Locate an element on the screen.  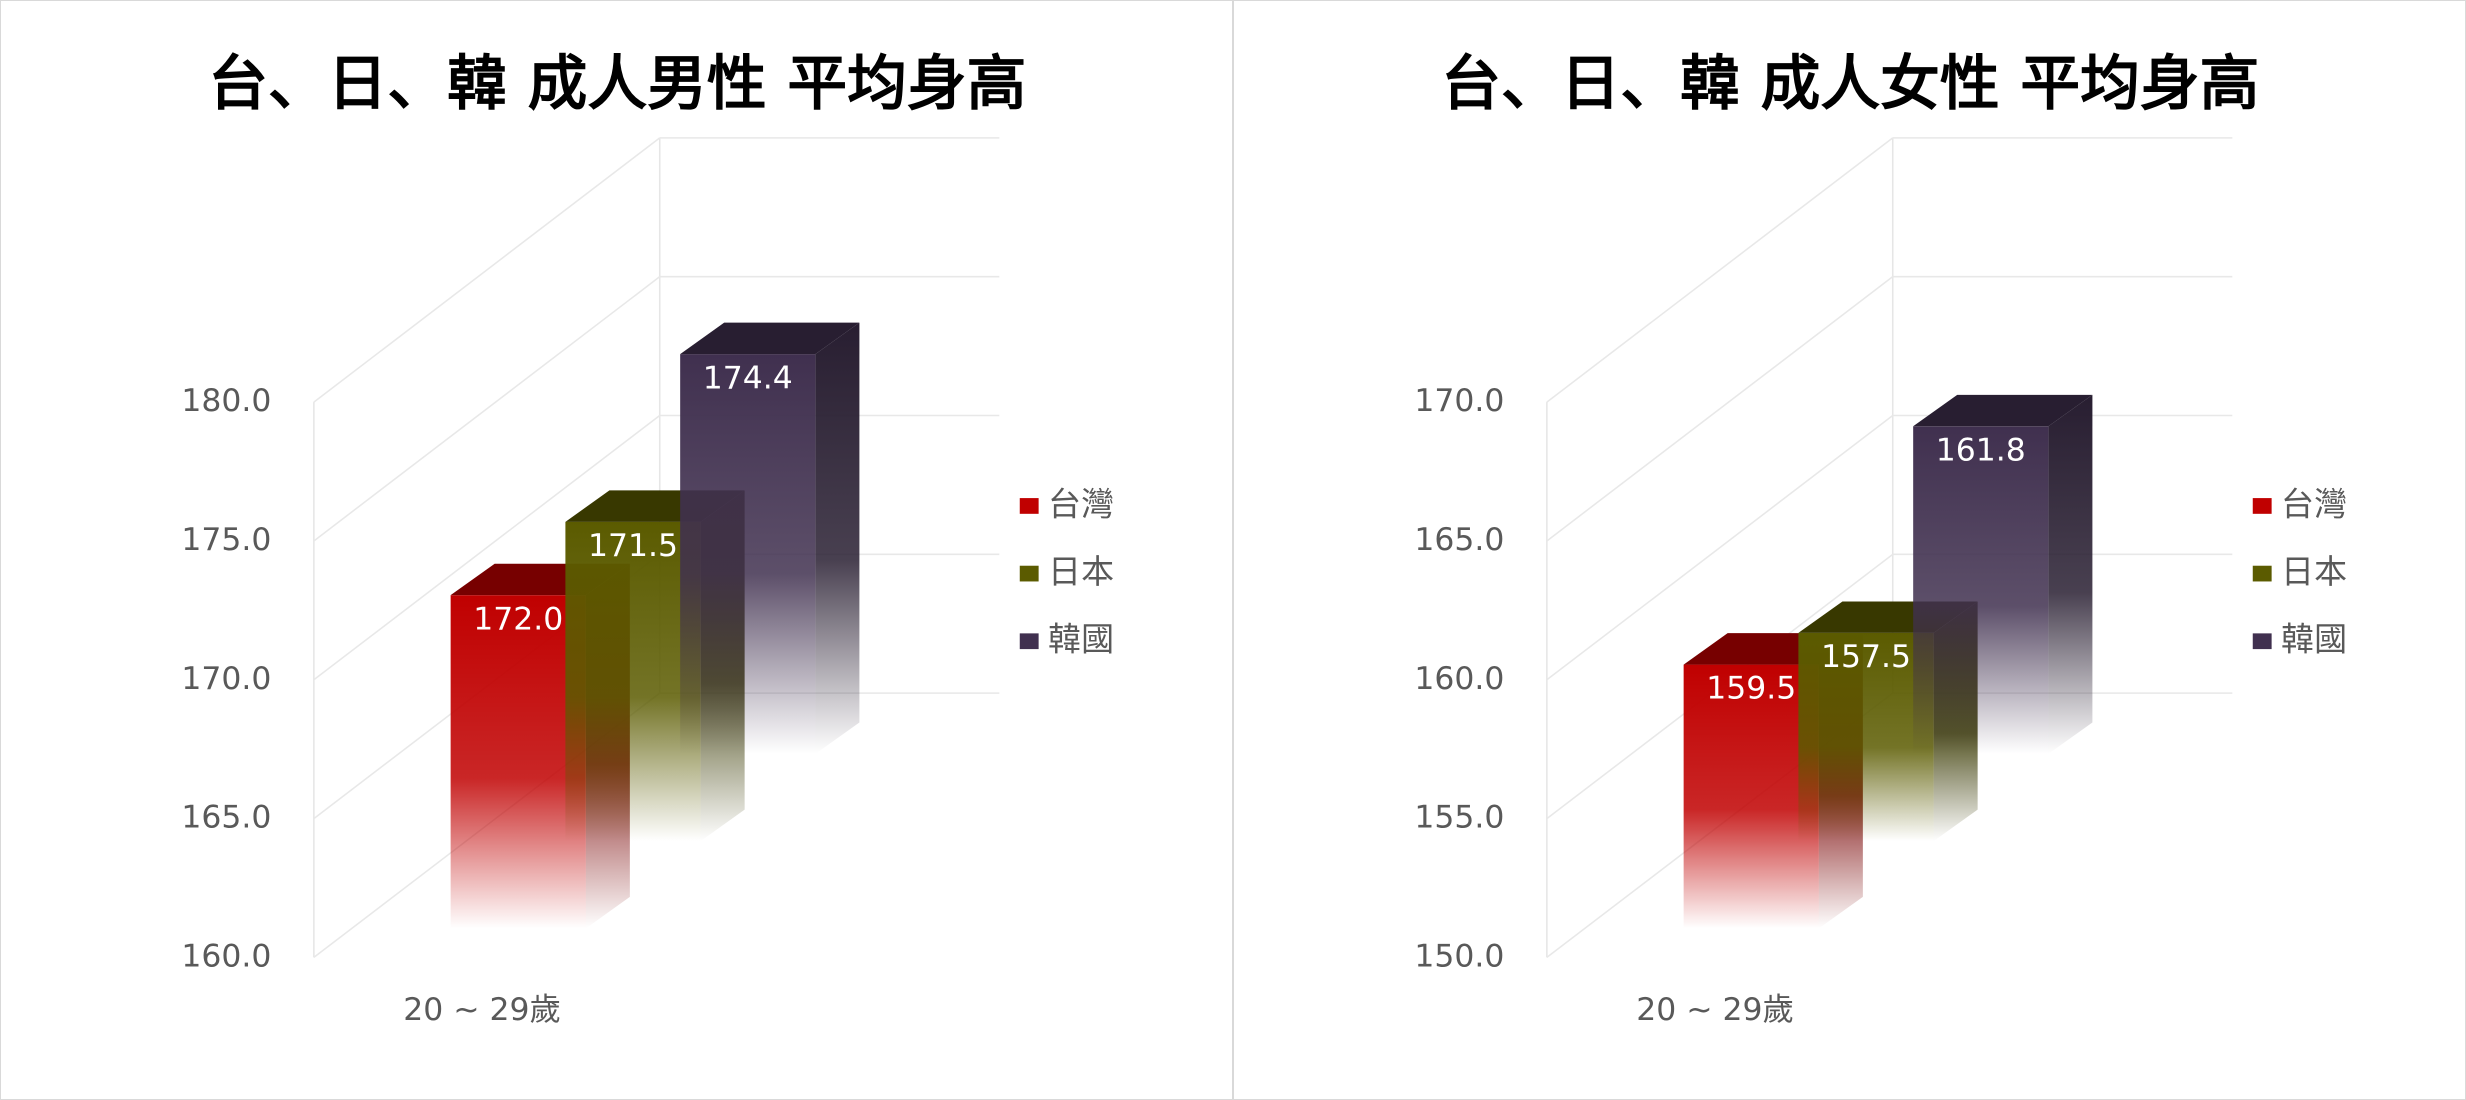
y-tick-label: 175.0 is located at coordinates (226, 540).